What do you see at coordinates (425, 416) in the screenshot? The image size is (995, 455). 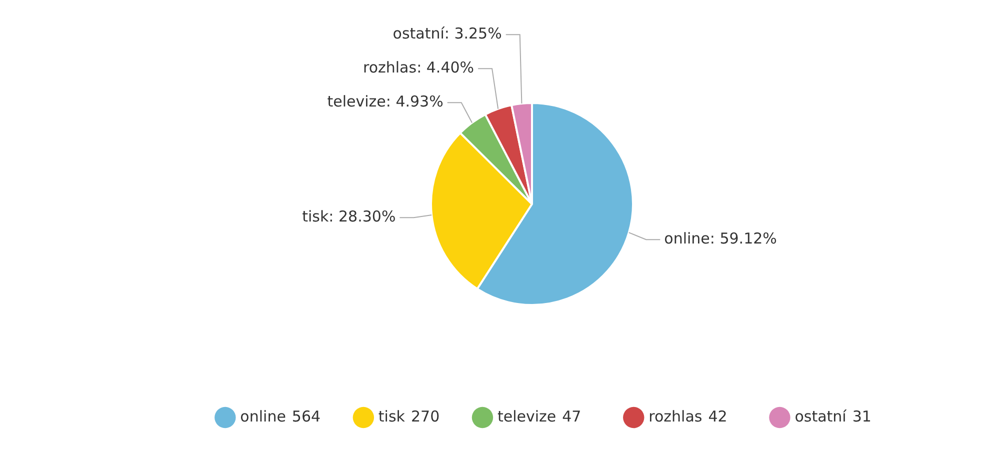 I see `text: 270` at bounding box center [425, 416].